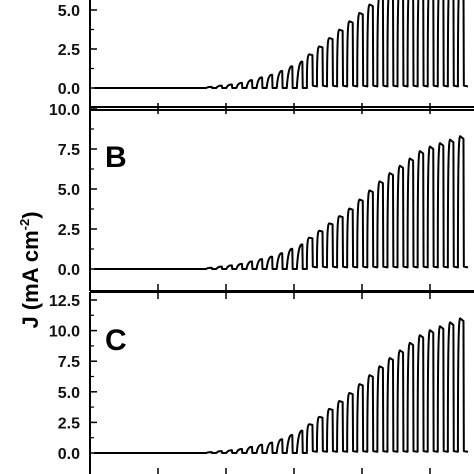 The height and width of the screenshot is (474, 474). Describe the element at coordinates (116, 340) in the screenshot. I see `panel-letter: C` at that location.